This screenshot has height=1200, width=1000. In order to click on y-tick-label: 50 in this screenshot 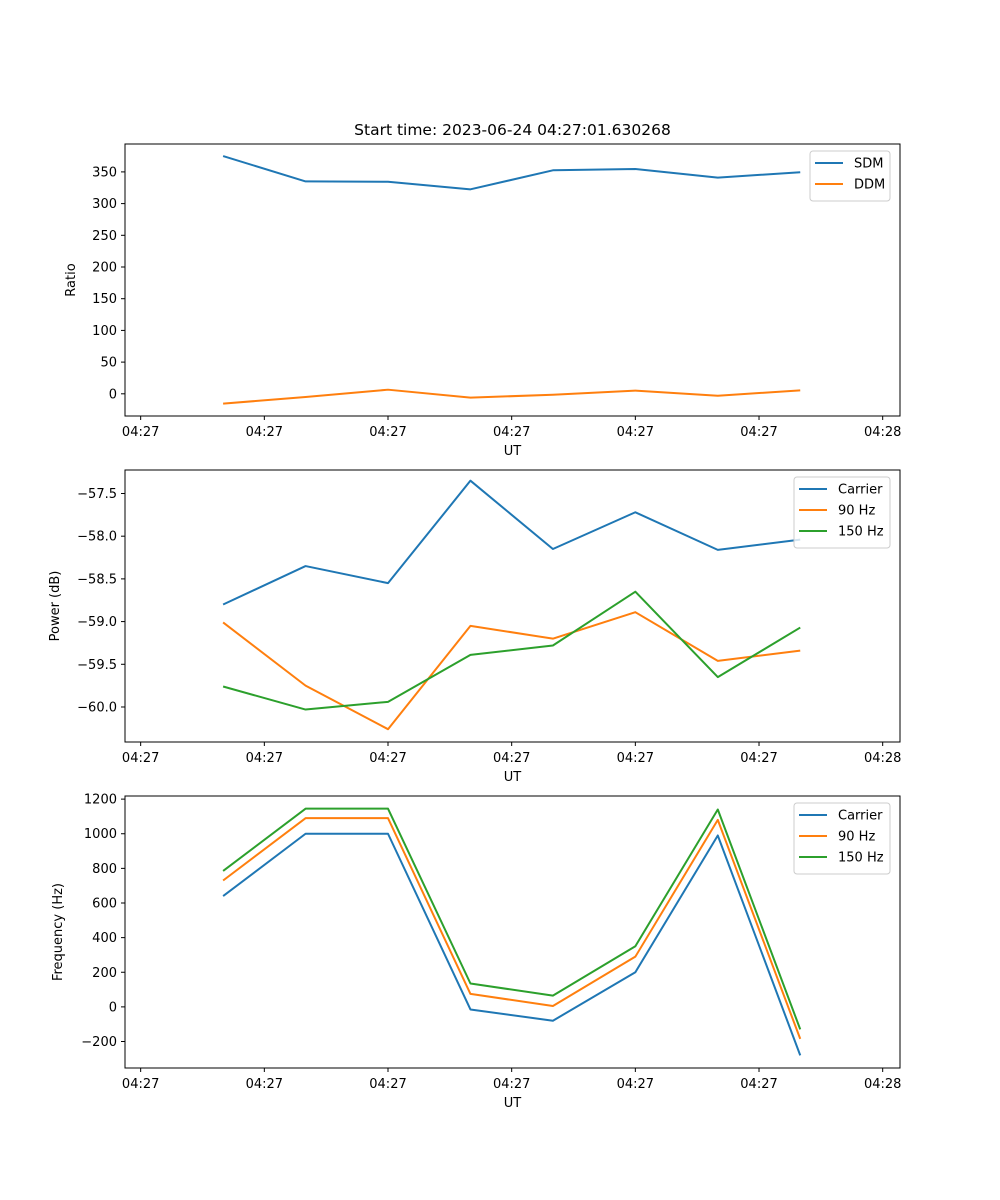, I will do `click(108, 363)`.